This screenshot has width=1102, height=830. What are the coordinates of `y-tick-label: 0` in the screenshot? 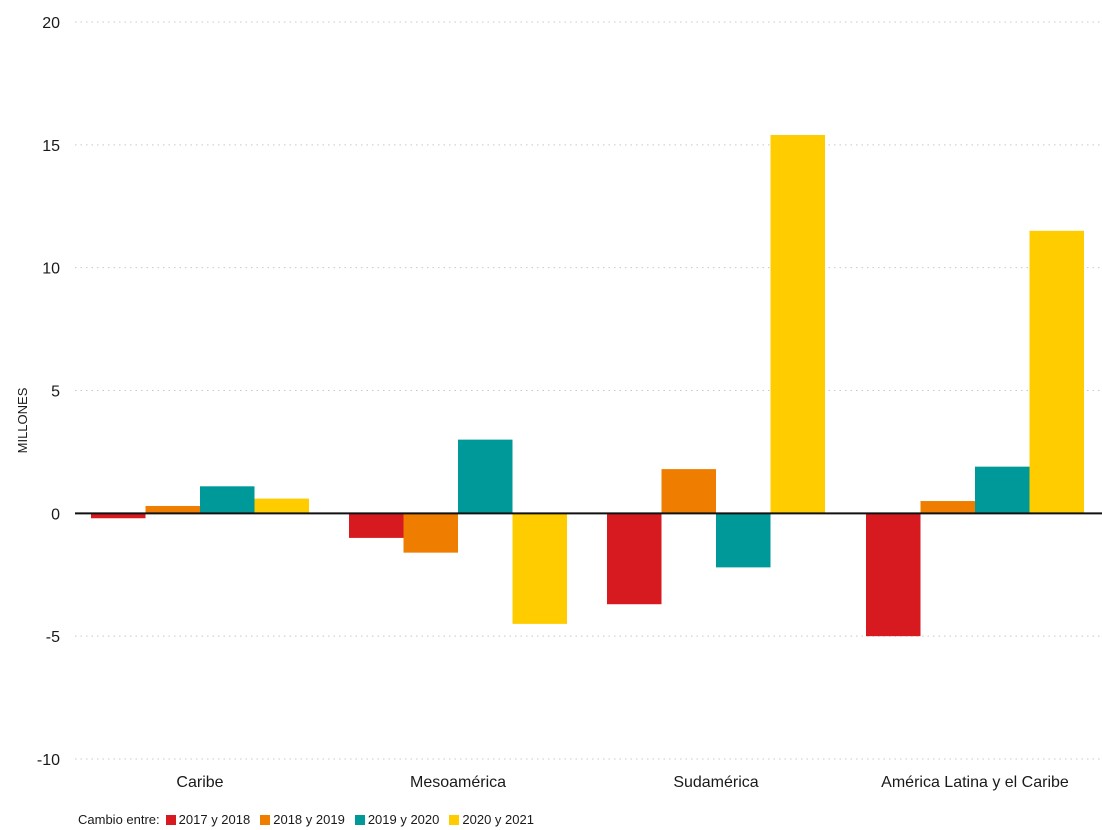 It's located at (55, 514).